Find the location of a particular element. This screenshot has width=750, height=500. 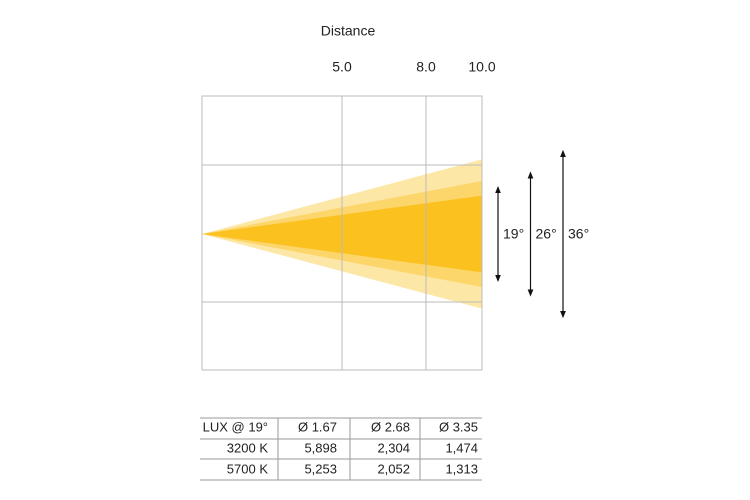

table-cell: 2,052 is located at coordinates (393, 468).